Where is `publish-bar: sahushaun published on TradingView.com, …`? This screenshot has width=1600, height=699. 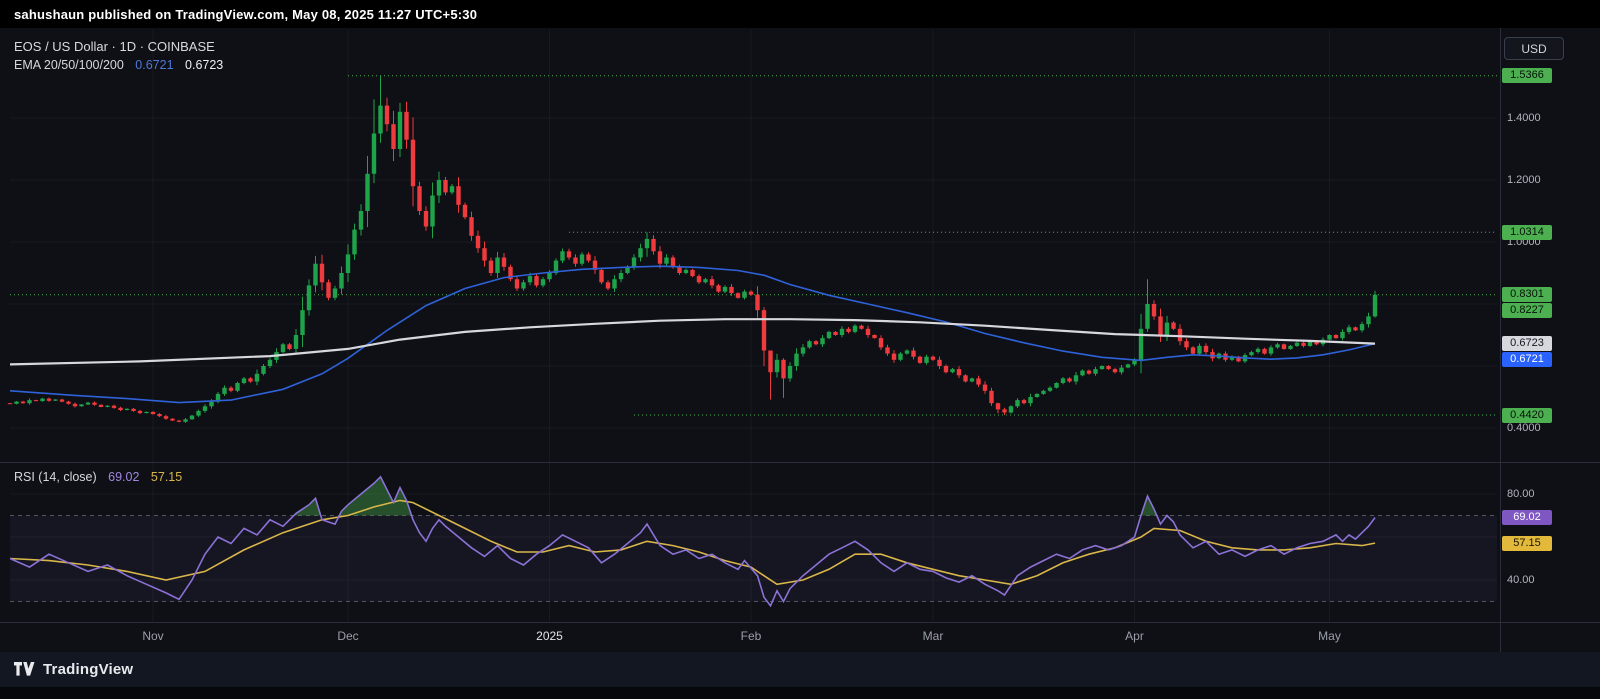 publish-bar: sahushaun published on TradingView.com, … is located at coordinates (800, 14).